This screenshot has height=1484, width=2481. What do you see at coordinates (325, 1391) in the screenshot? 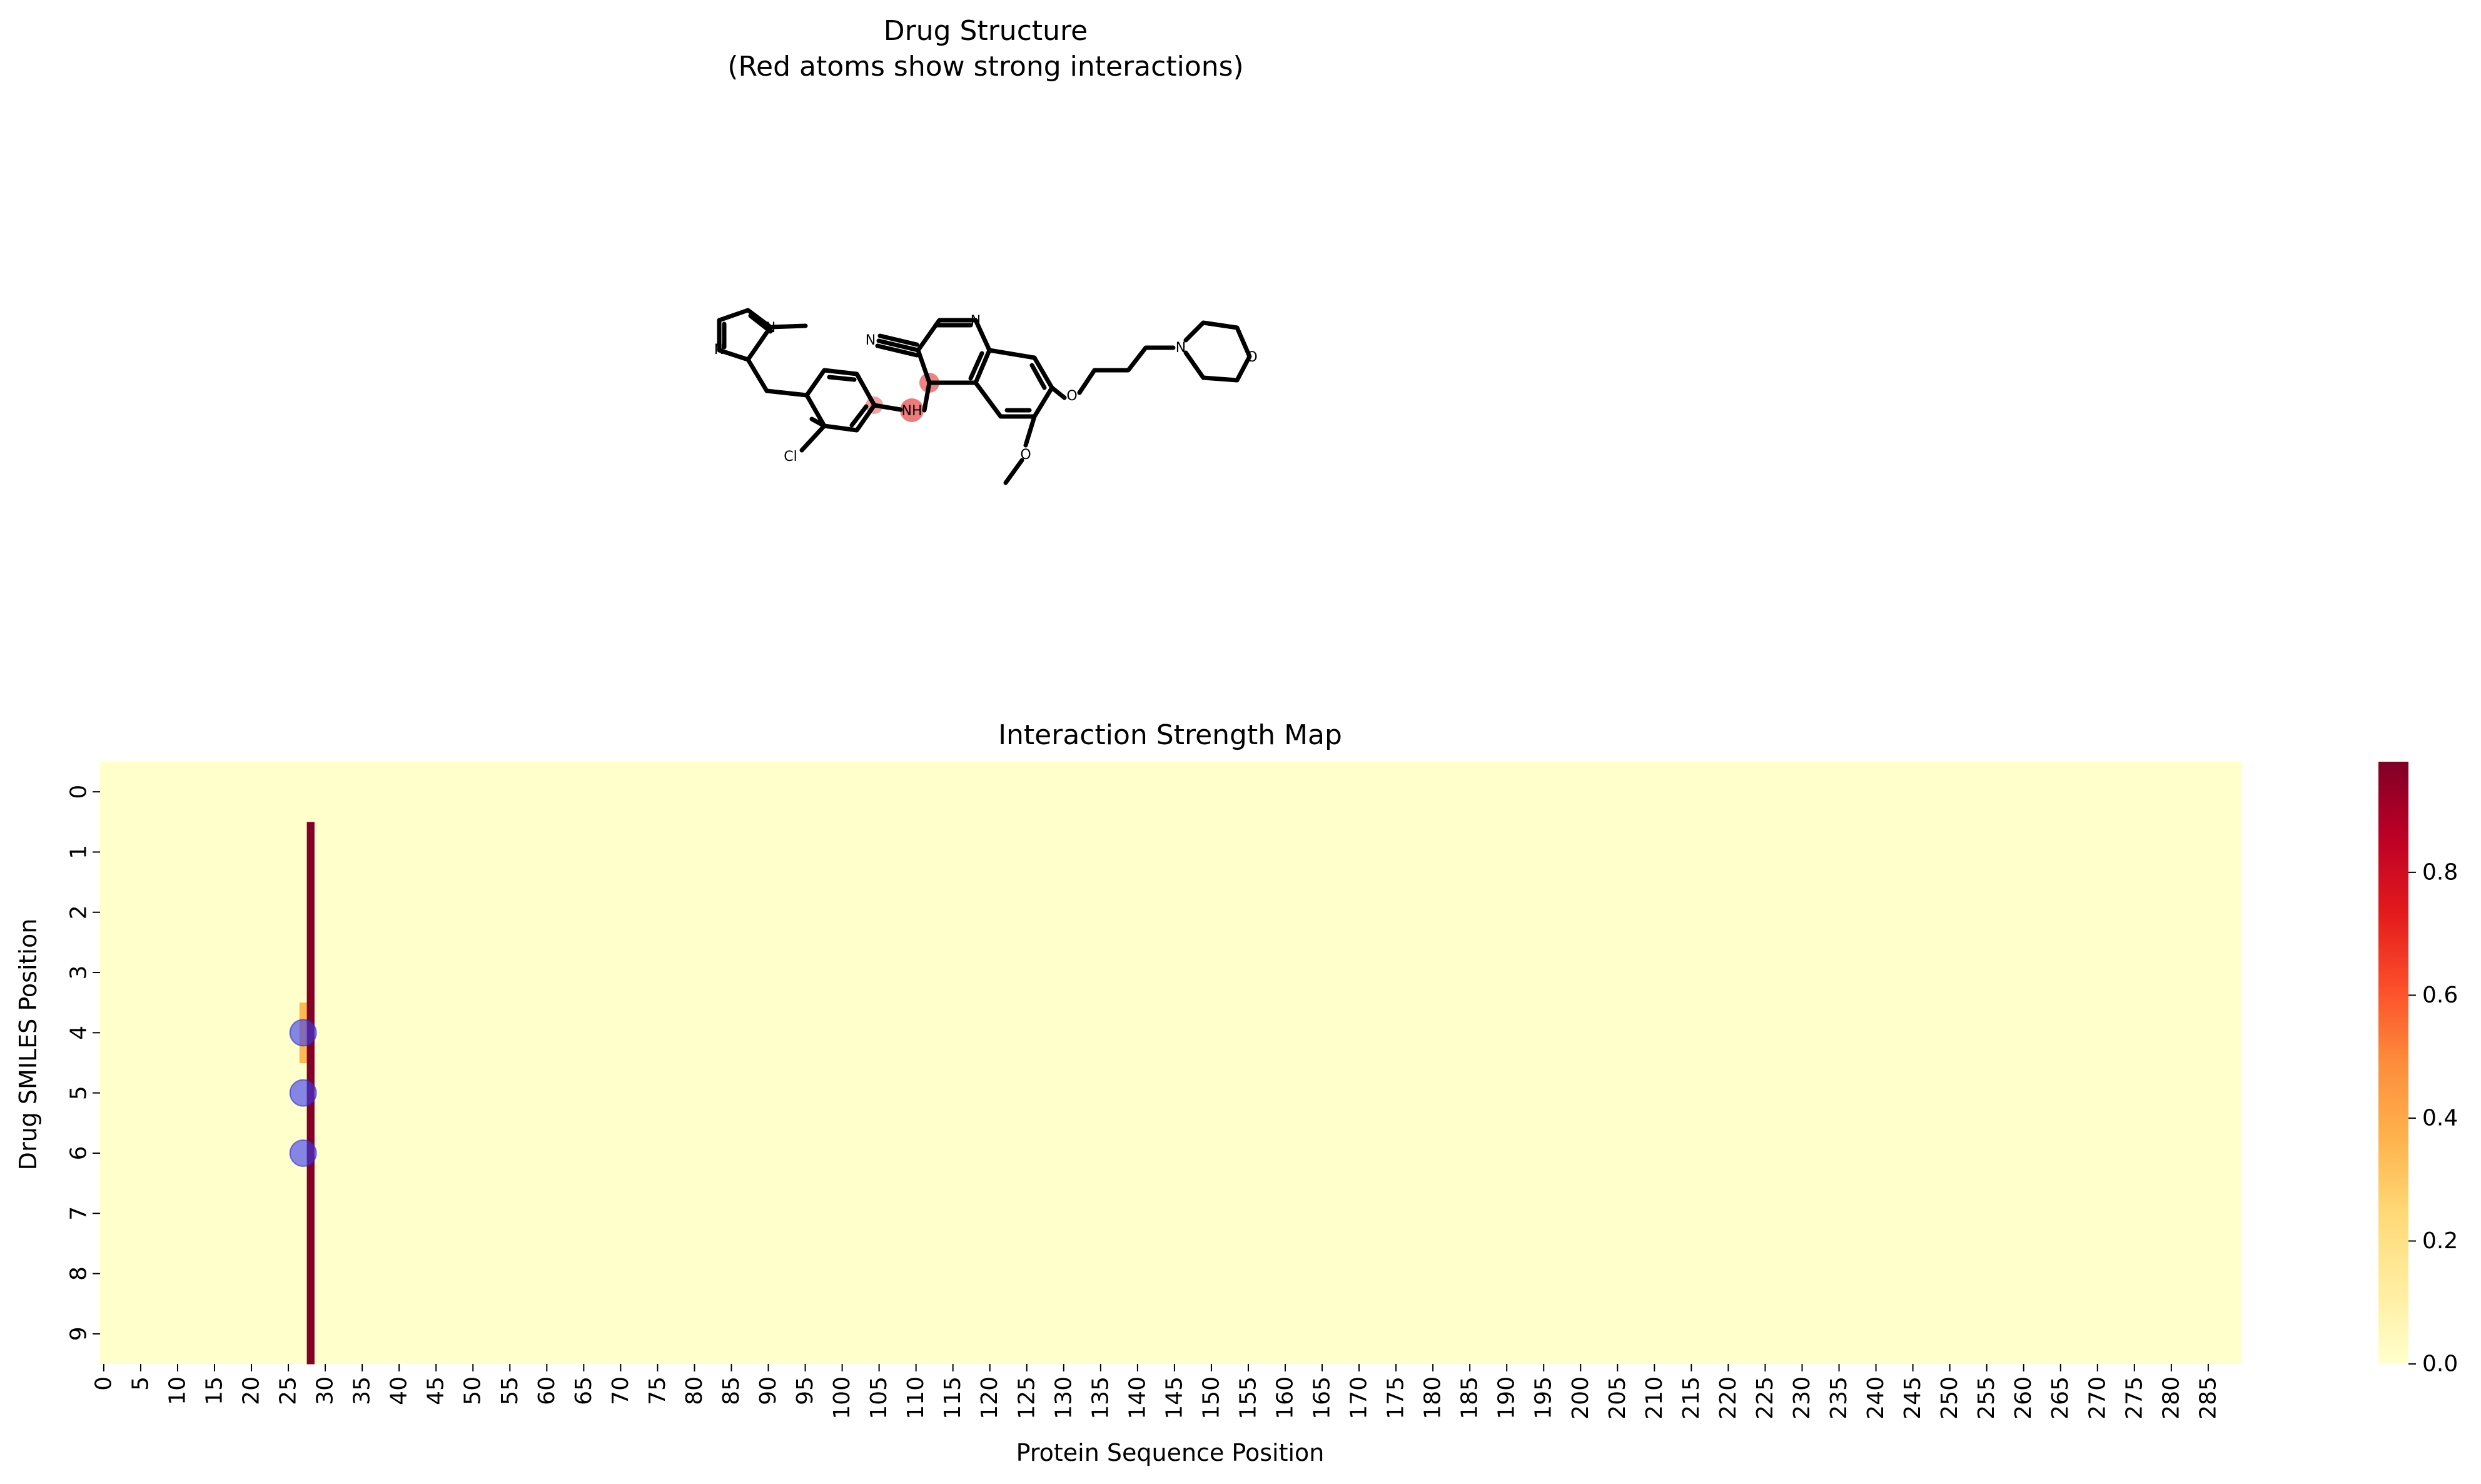
I see `x-tick-label: 30` at bounding box center [325, 1391].